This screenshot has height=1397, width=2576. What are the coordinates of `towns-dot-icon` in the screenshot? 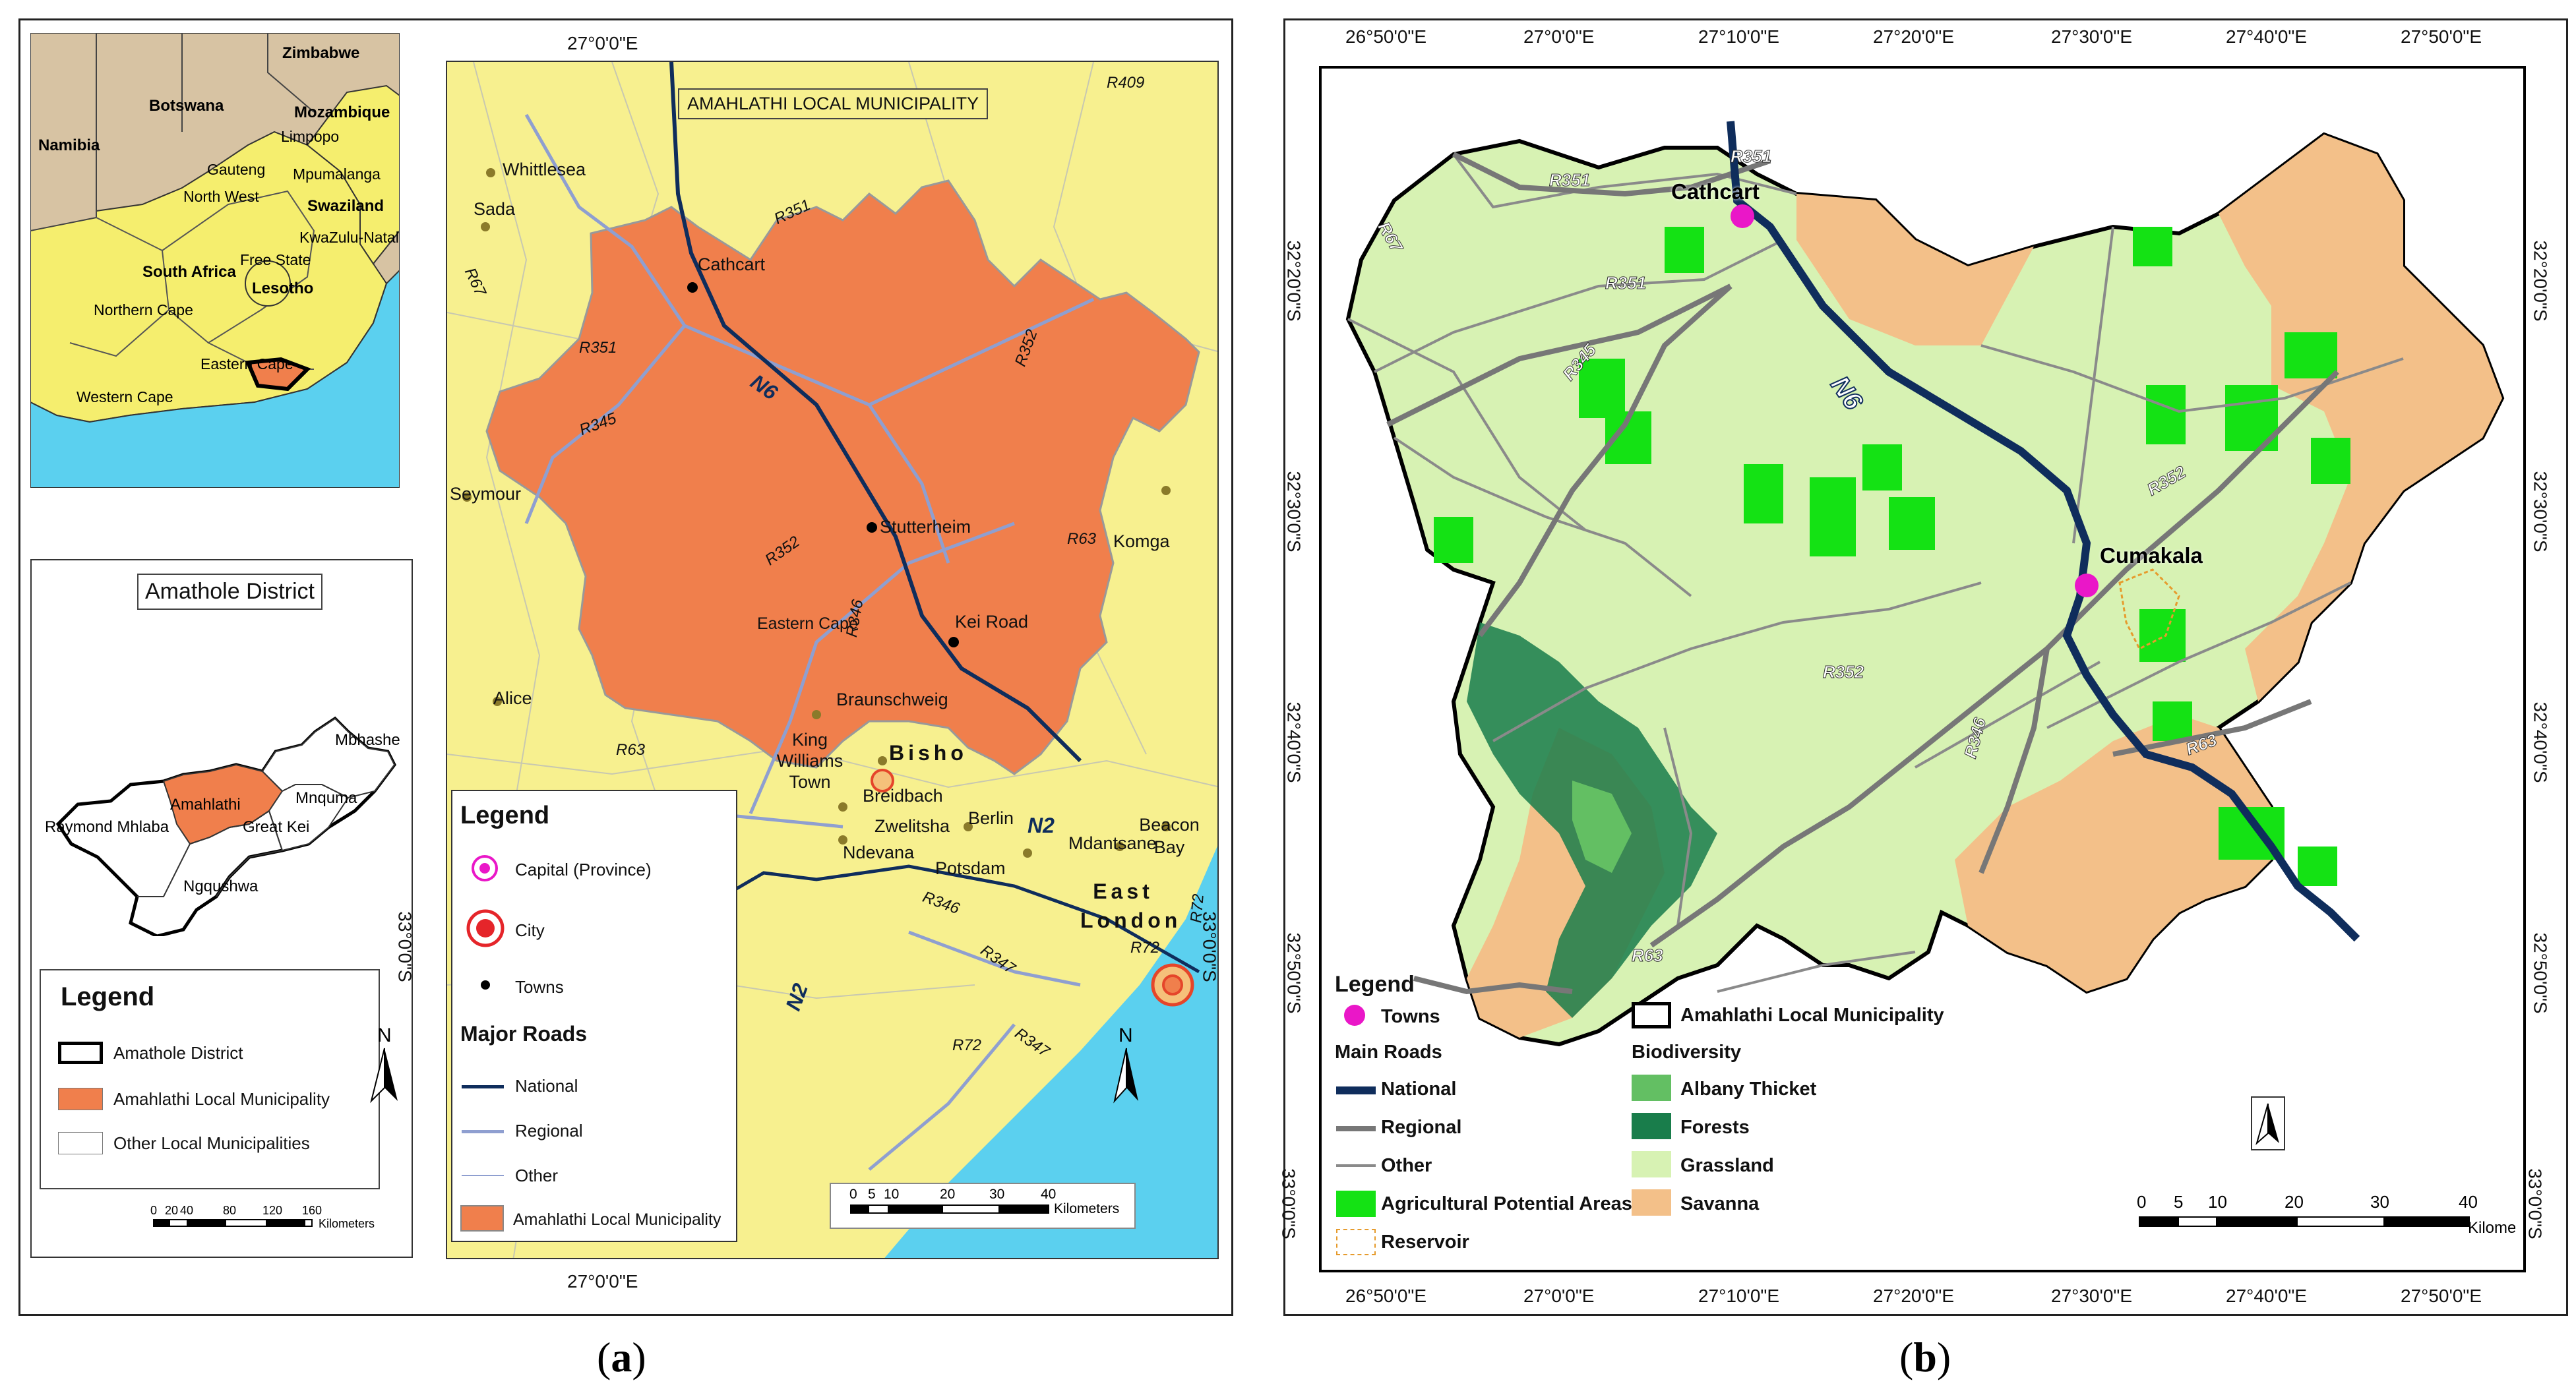 It's located at (485, 985).